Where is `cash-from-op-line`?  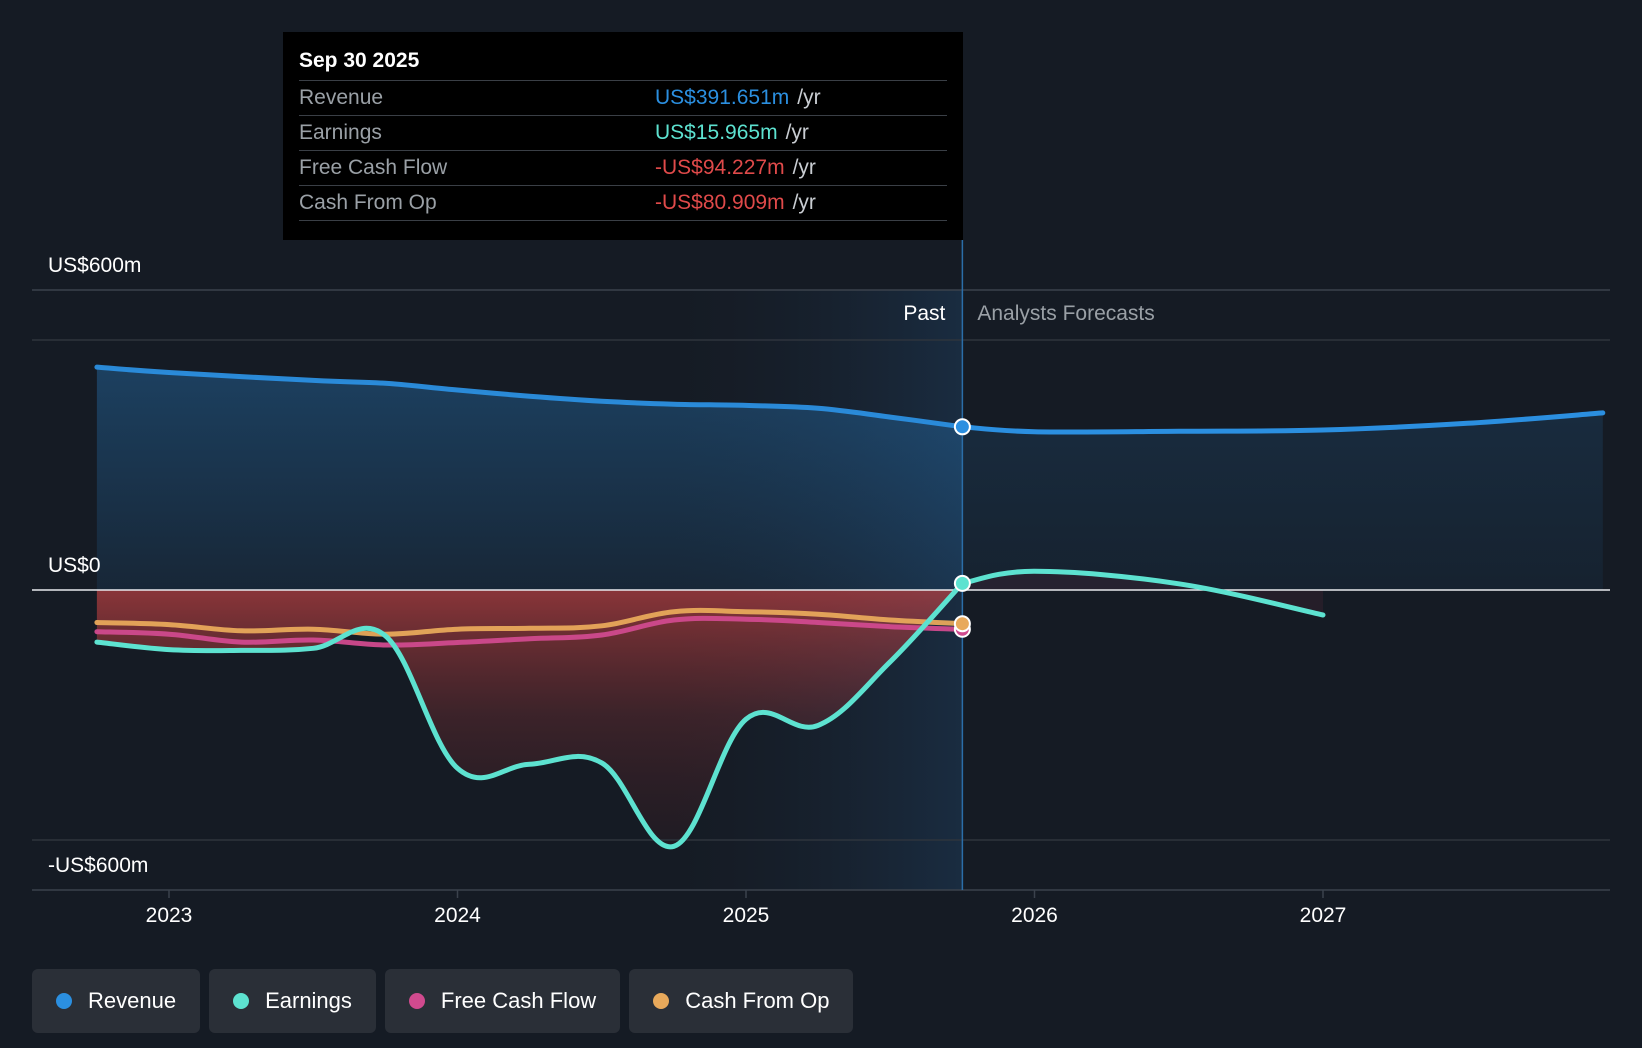 cash-from-op-line is located at coordinates (529, 622).